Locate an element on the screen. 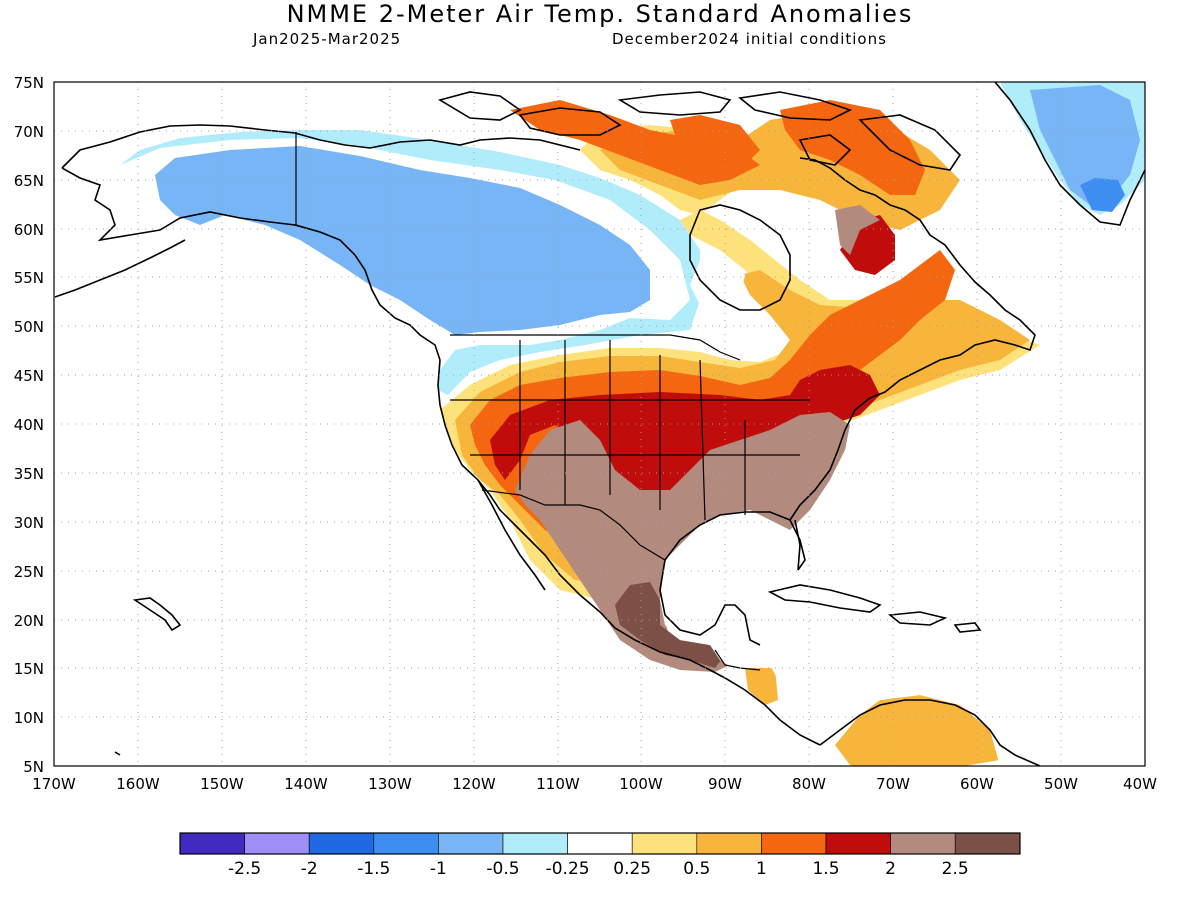 The image size is (1200, 900). lon-label: 40W is located at coordinates (1140, 784).